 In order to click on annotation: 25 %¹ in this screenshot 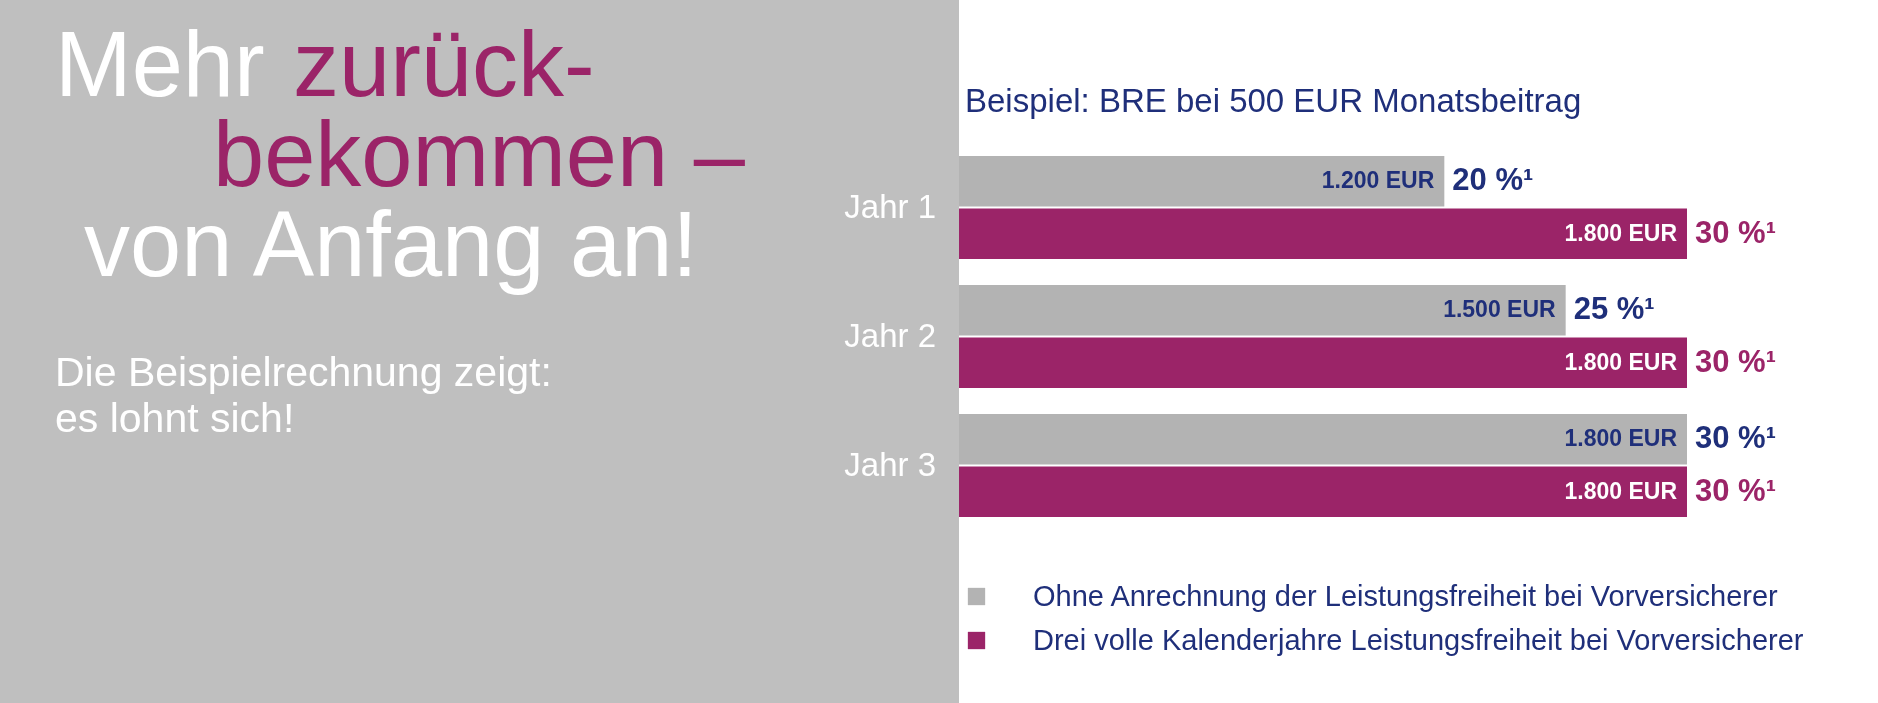, I will do `click(1614, 309)`.